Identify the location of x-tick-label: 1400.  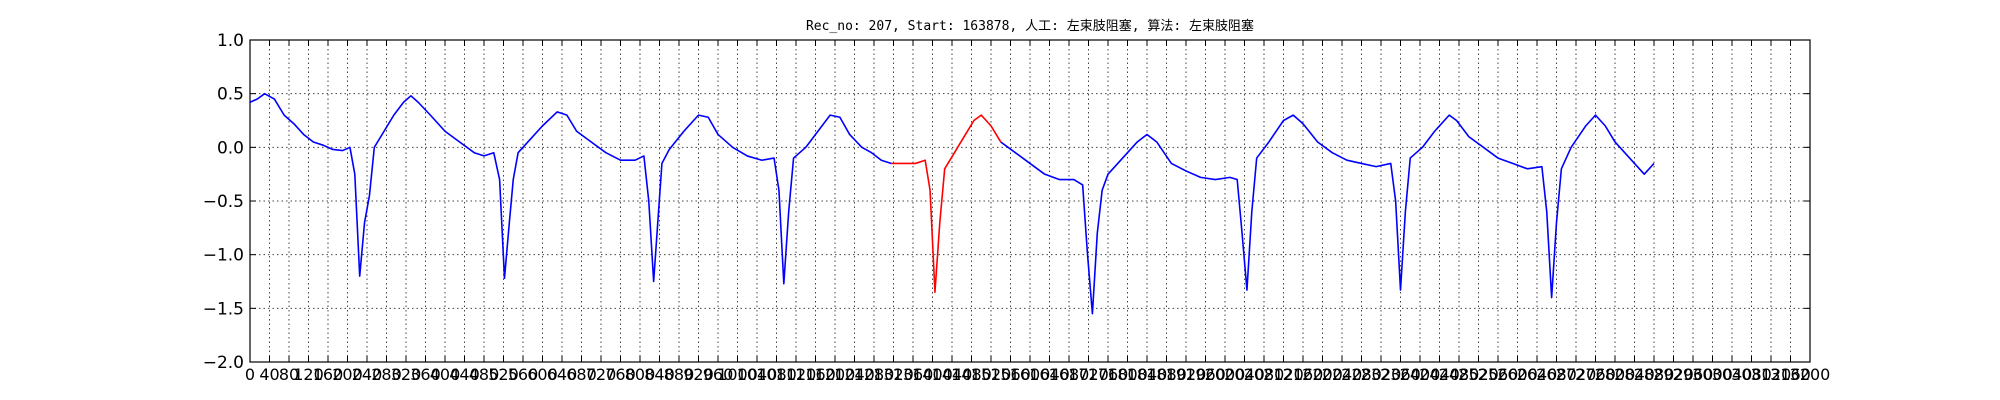
(932, 374).